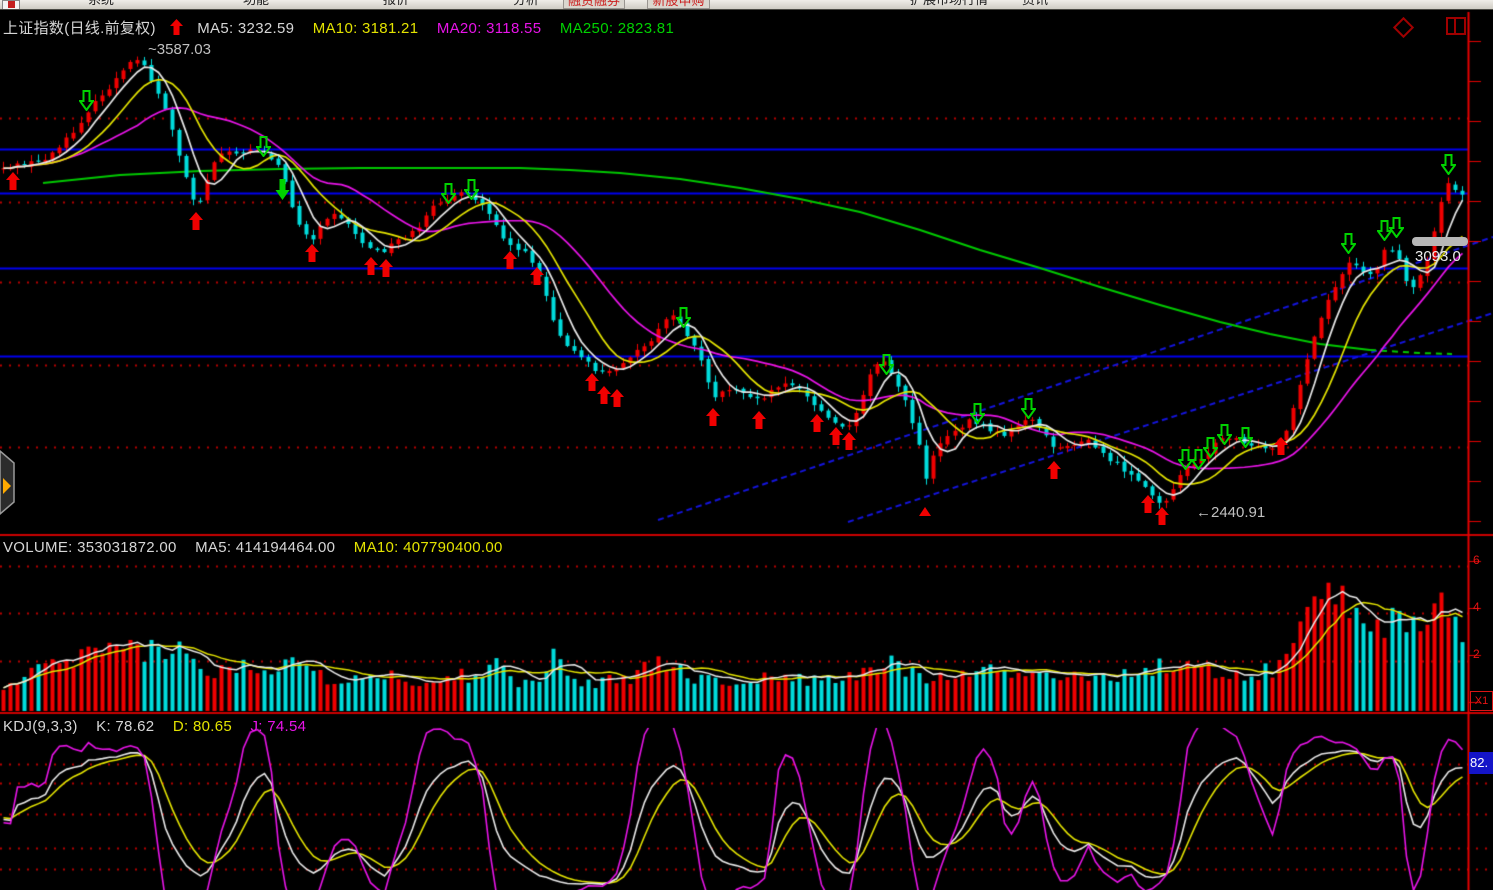 The image size is (1493, 890). What do you see at coordinates (125, 726) in the screenshot?
I see `kdj-k-value: K: 78.62` at bounding box center [125, 726].